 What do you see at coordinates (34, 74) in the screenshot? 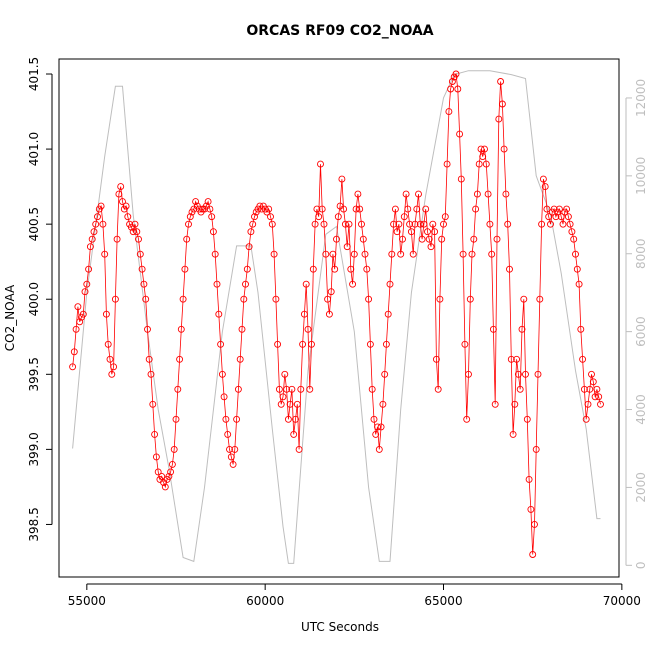
I see `y-tick-label: 401.5` at bounding box center [34, 74].